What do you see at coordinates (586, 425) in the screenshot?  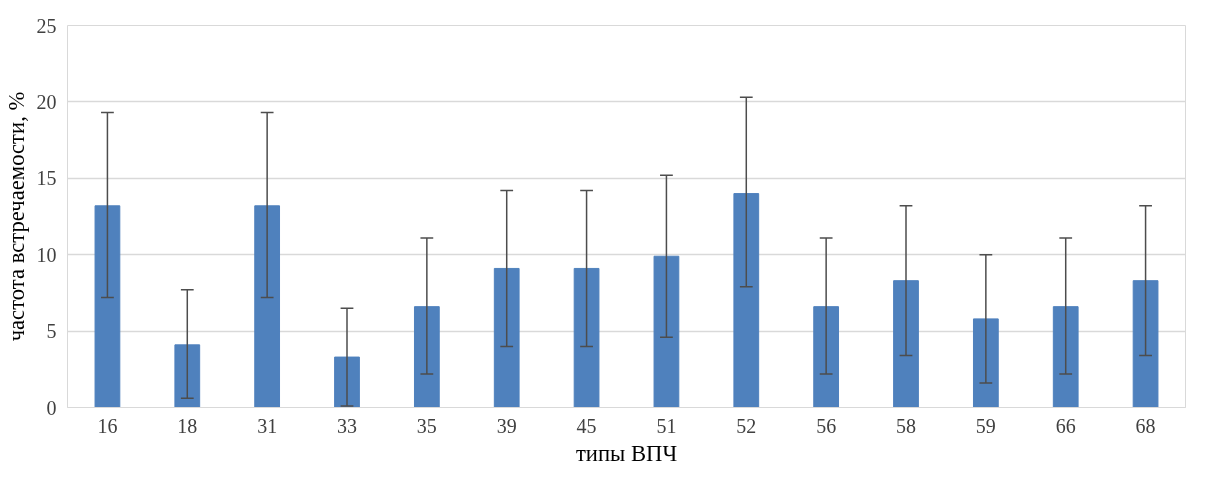 I see `x-tick-label: 45` at bounding box center [586, 425].